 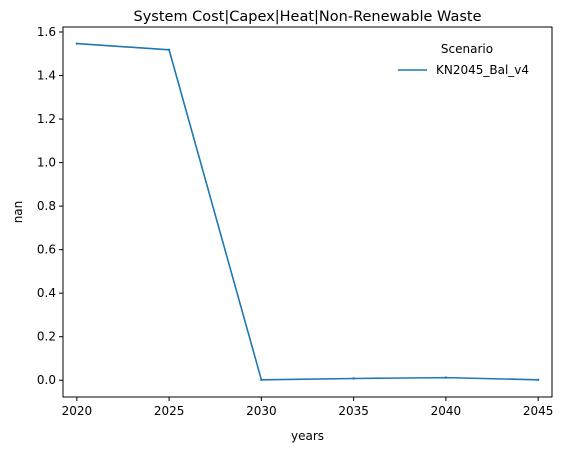 I want to click on x-tick-label: 2025, so click(x=169, y=411).